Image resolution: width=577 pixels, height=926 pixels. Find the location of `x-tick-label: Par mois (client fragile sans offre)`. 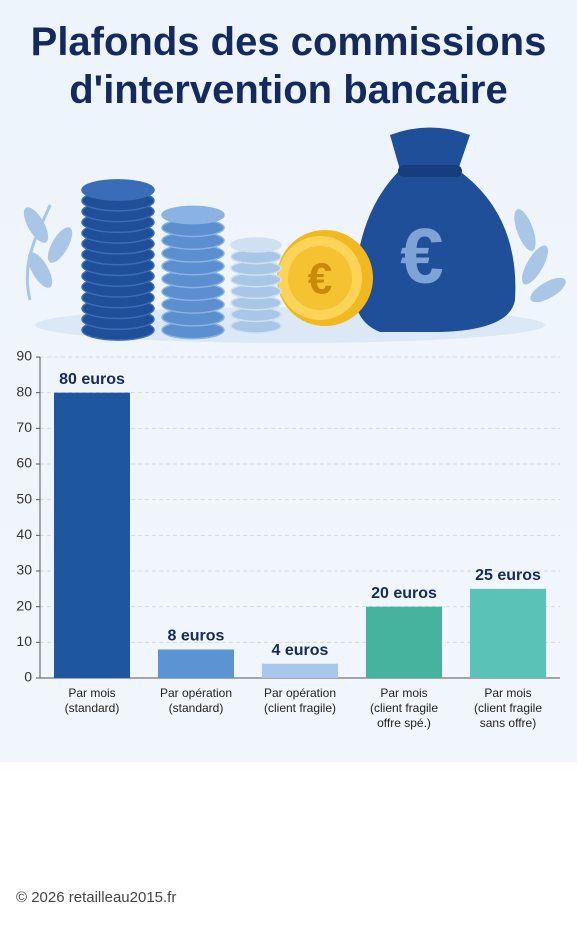

x-tick-label: Par mois (client fragile sans offre) is located at coordinates (508, 708).